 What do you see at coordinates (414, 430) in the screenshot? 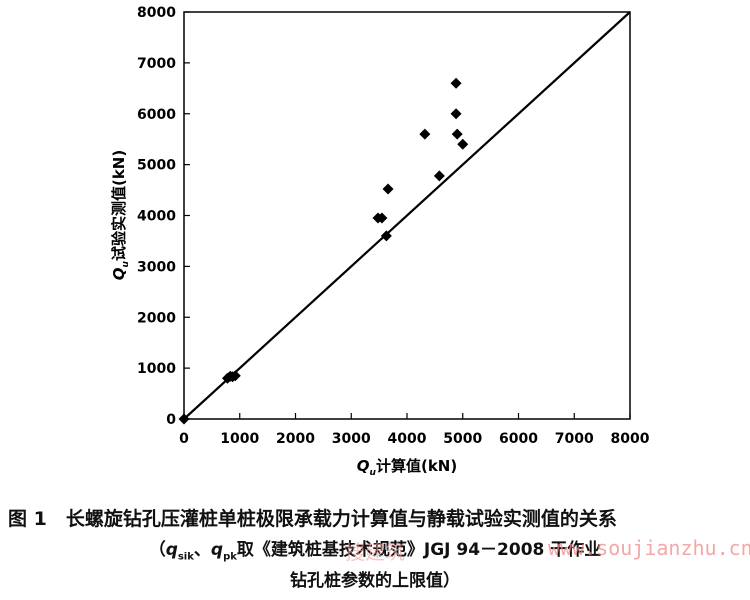
I see `x-axis-ticks: 0 1000 2000 3000 4000 5000 6000 7000 8000` at bounding box center [414, 430].